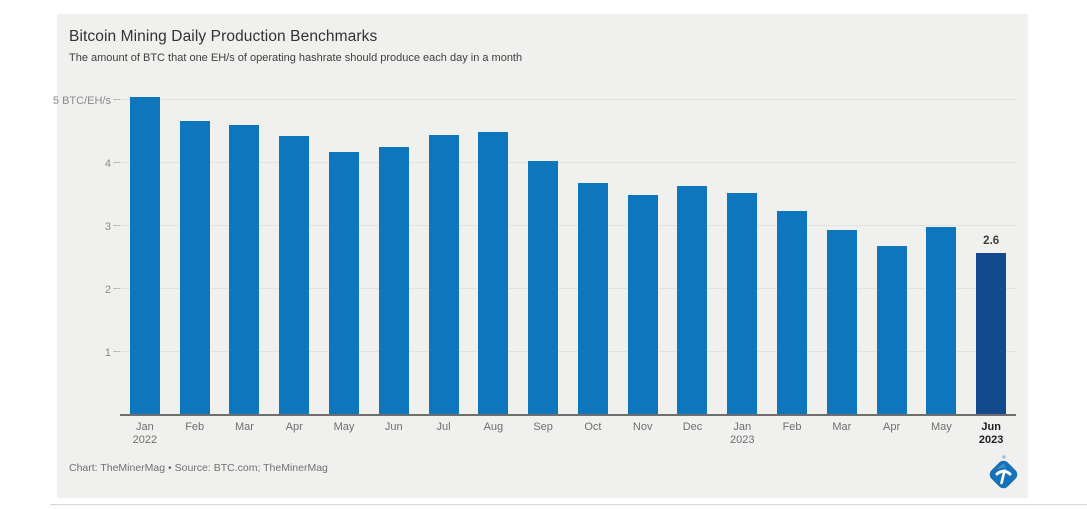 The width and height of the screenshot is (1087, 509). Describe the element at coordinates (941, 321) in the screenshot. I see `bar-may-2023` at that location.